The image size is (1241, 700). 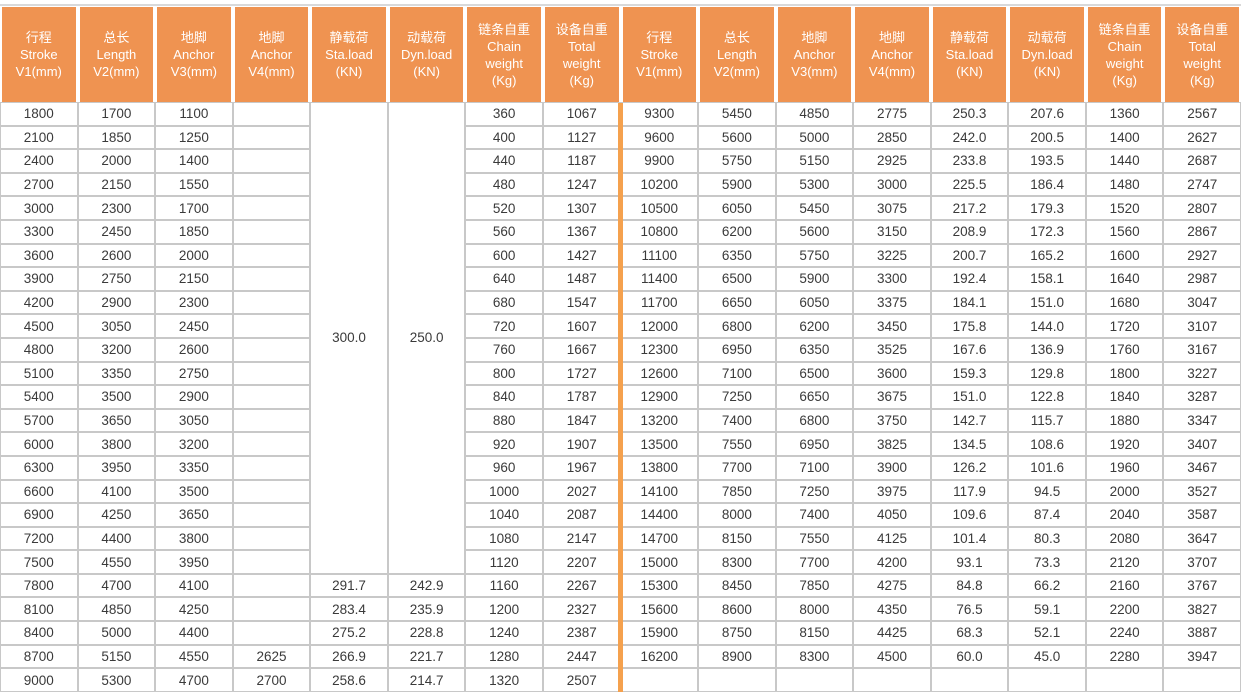 What do you see at coordinates (1047, 349) in the screenshot?
I see `cell-right-dyn: 136.9` at bounding box center [1047, 349].